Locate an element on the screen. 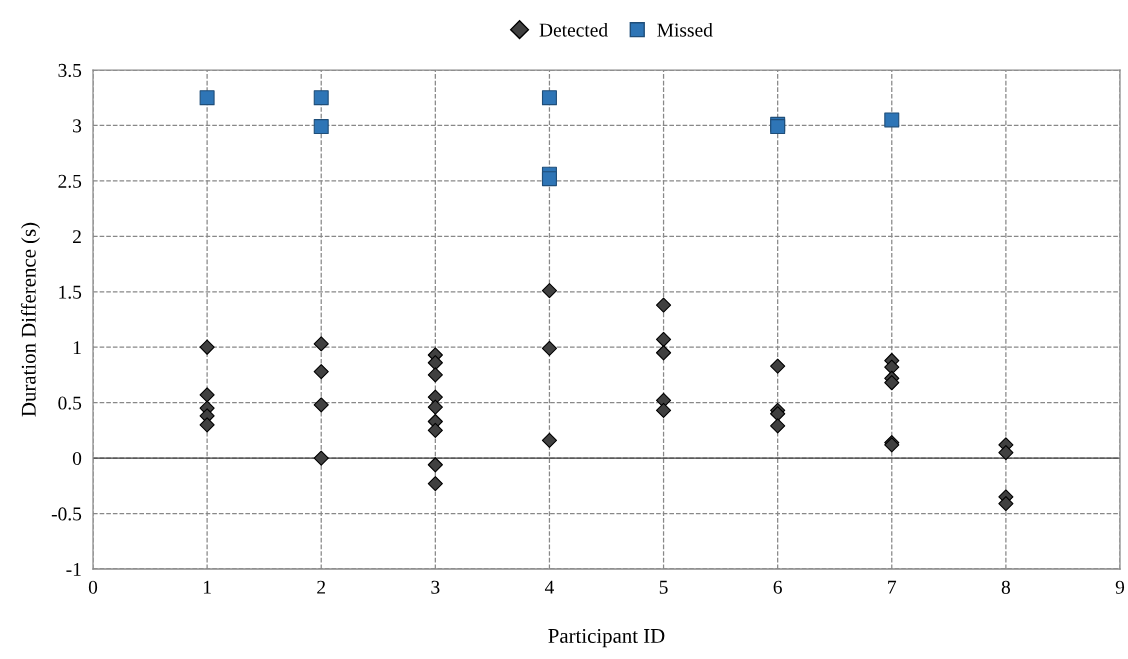 This screenshot has width=1128, height=659. y-tick-label: 1 is located at coordinates (77, 347).